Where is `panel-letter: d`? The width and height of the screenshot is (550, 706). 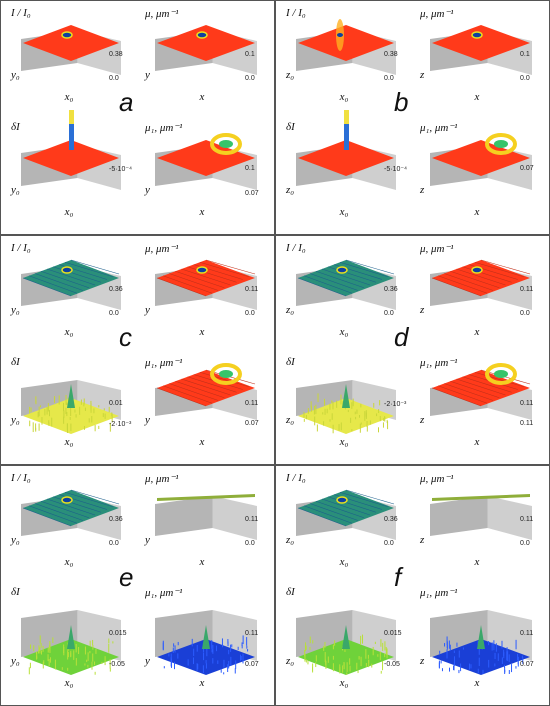 panel-letter: d is located at coordinates (401, 337).